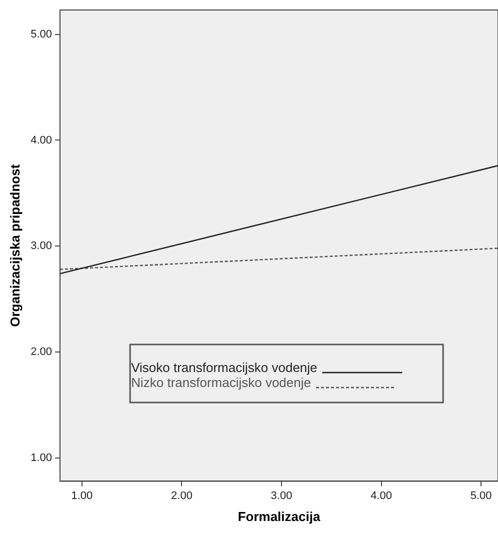  What do you see at coordinates (41, 352) in the screenshot?
I see `y-tick-label: 2.00` at bounding box center [41, 352].